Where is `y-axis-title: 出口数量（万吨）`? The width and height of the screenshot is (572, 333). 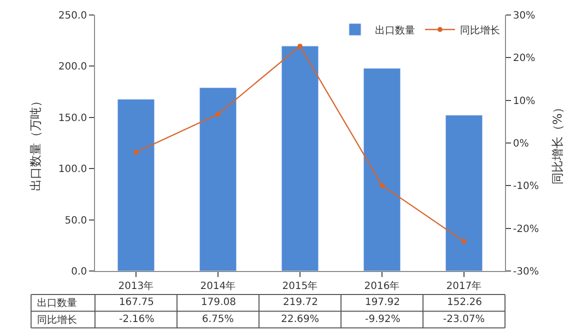
y-axis-title: 出口数量（万吨） is located at coordinates (35, 143).